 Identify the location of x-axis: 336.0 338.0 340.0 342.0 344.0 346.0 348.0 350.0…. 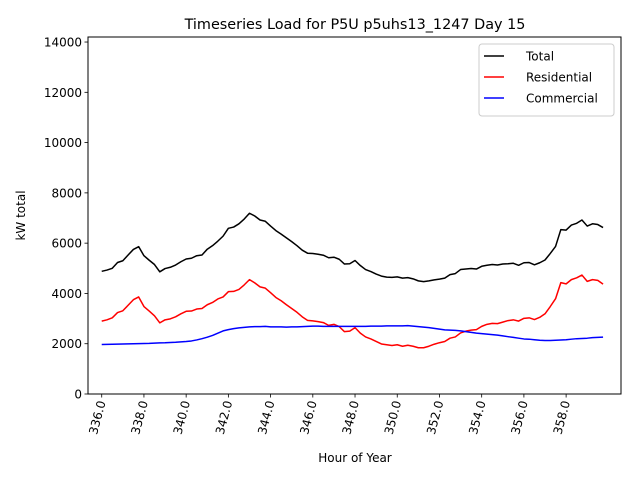
(329, 415).